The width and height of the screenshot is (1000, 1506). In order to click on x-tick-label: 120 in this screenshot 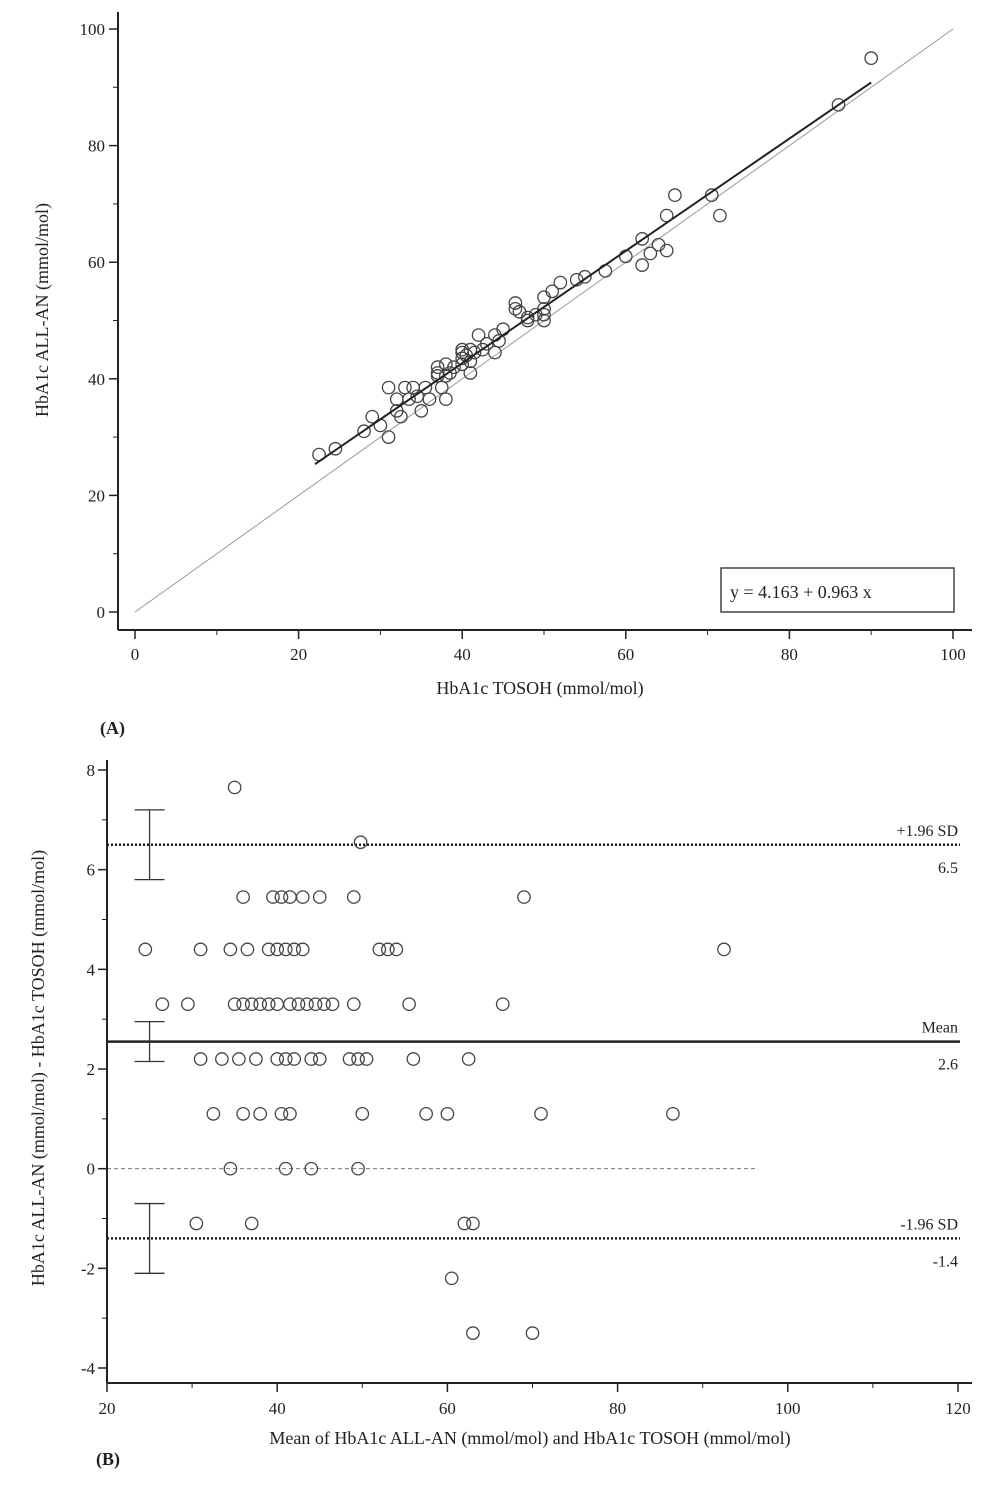, I will do `click(958, 1408)`.